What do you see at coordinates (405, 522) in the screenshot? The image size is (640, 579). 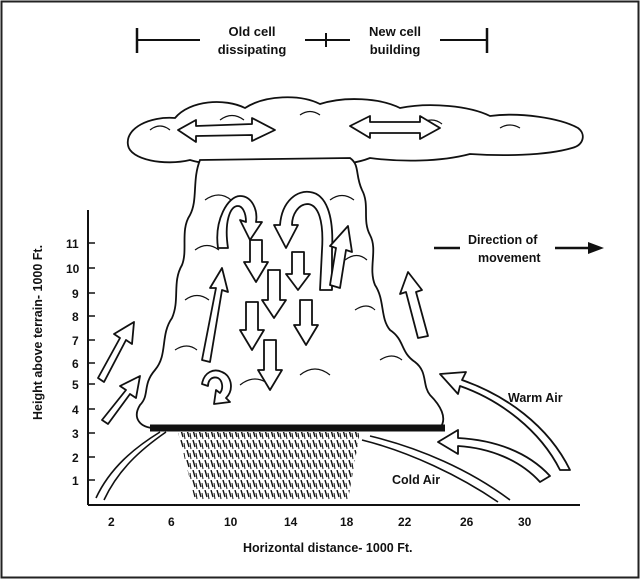 I see `x-tick-22: 22` at bounding box center [405, 522].